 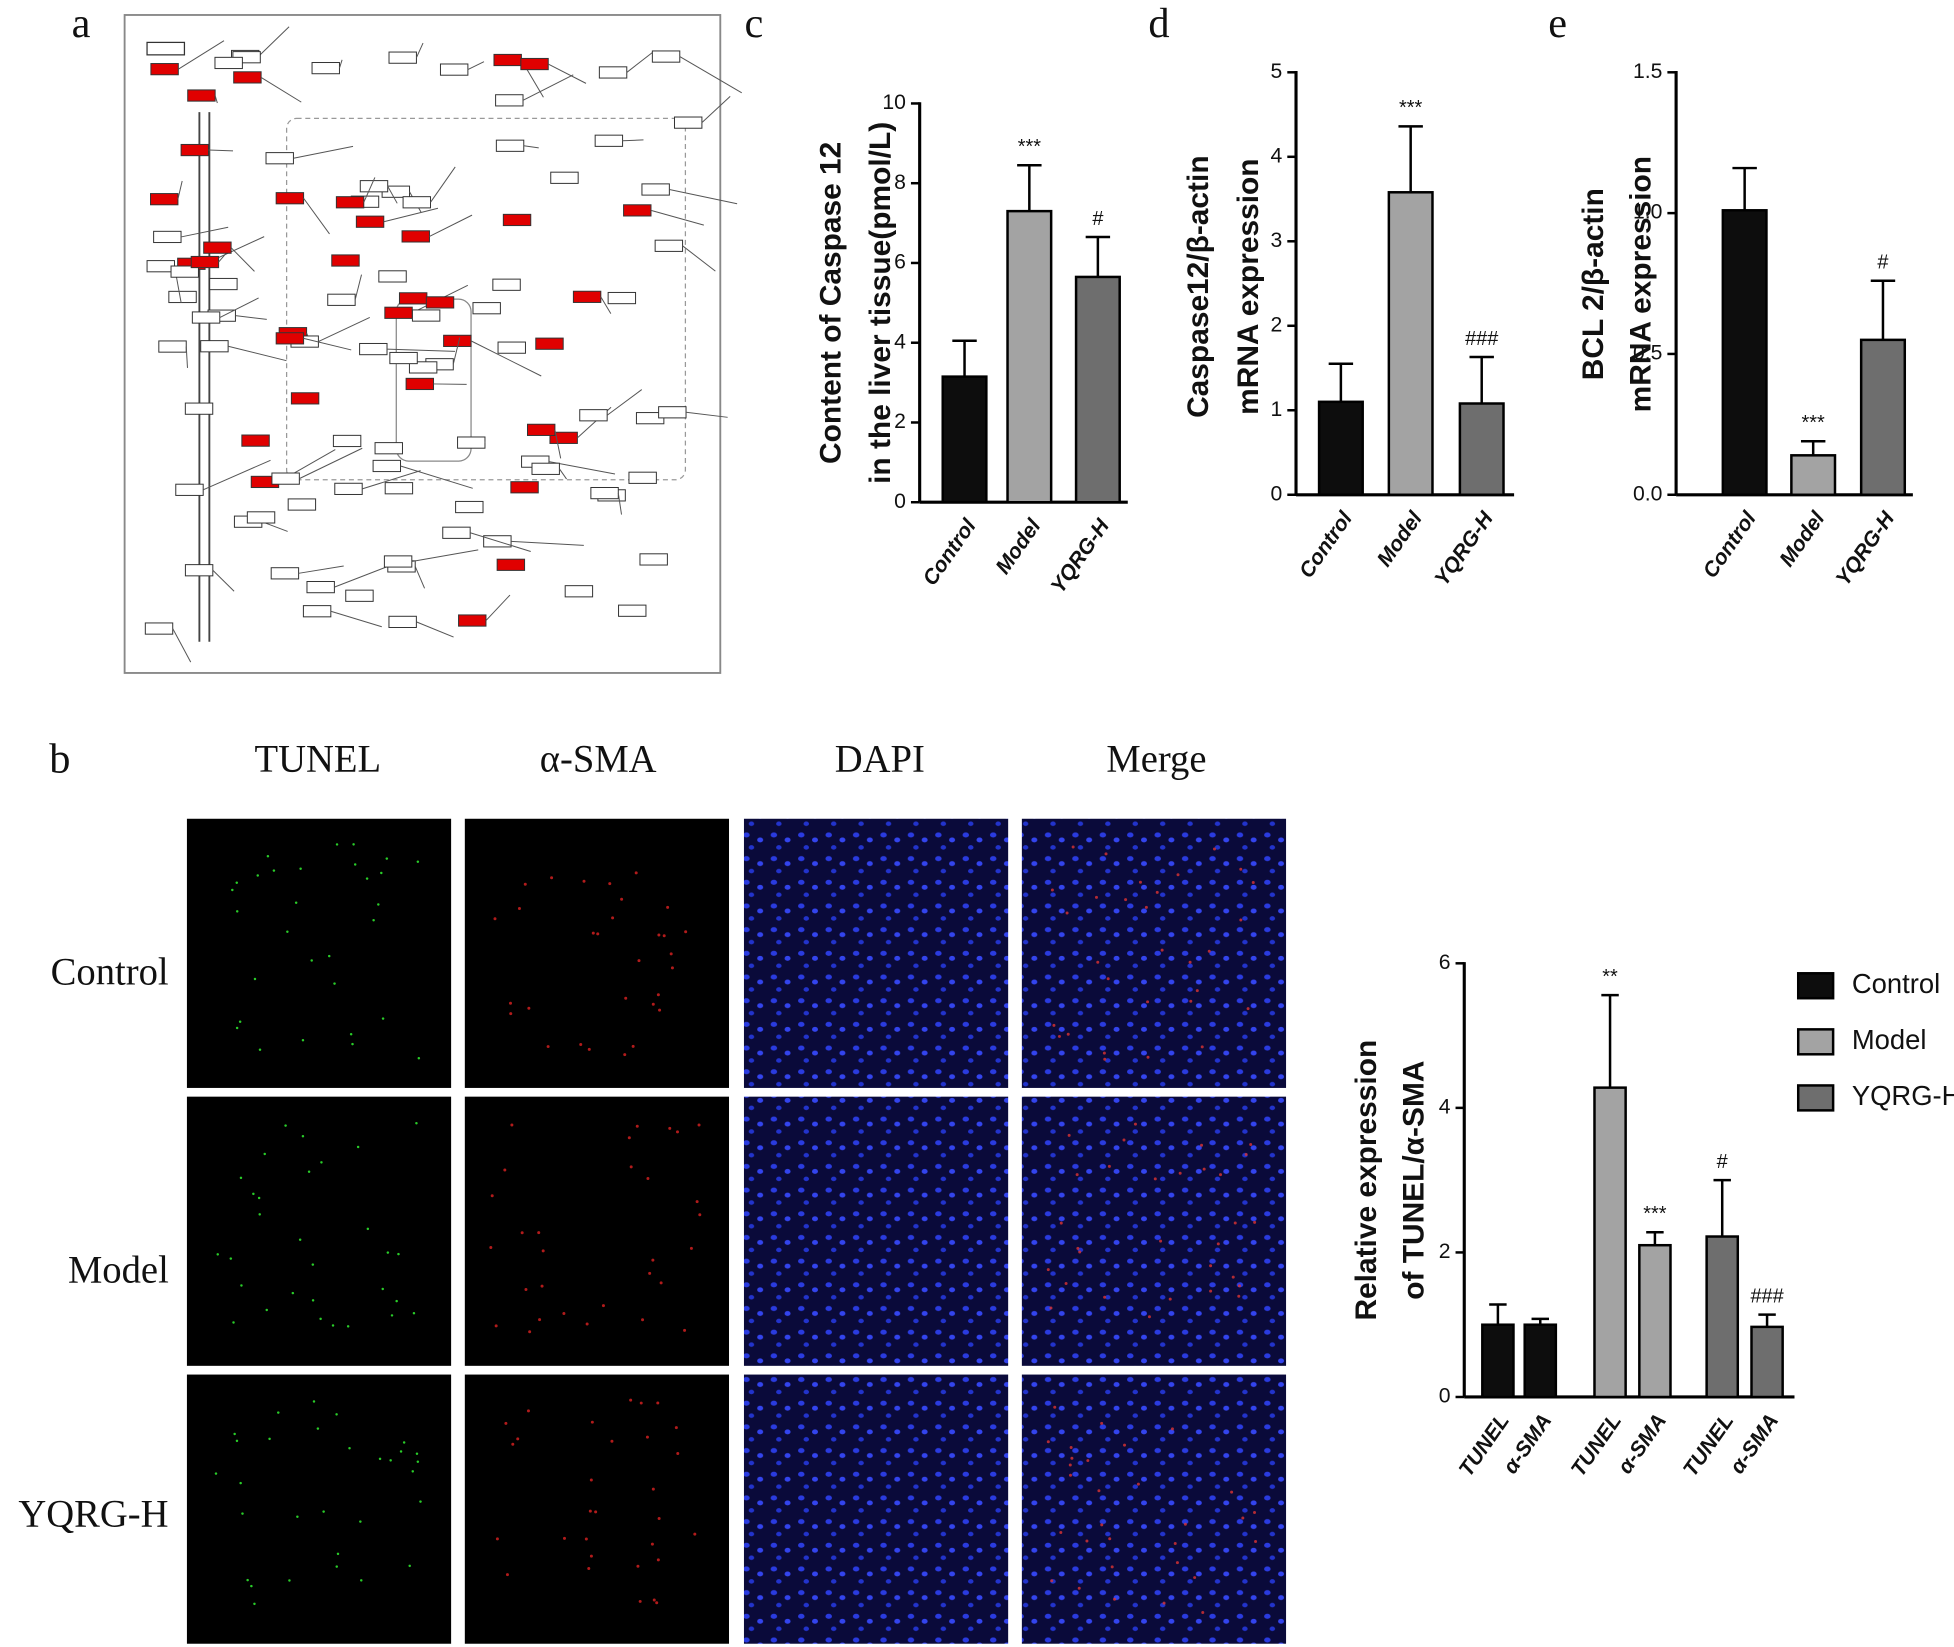 I want to click on column-label: α-SMA, so click(x=598, y=760).